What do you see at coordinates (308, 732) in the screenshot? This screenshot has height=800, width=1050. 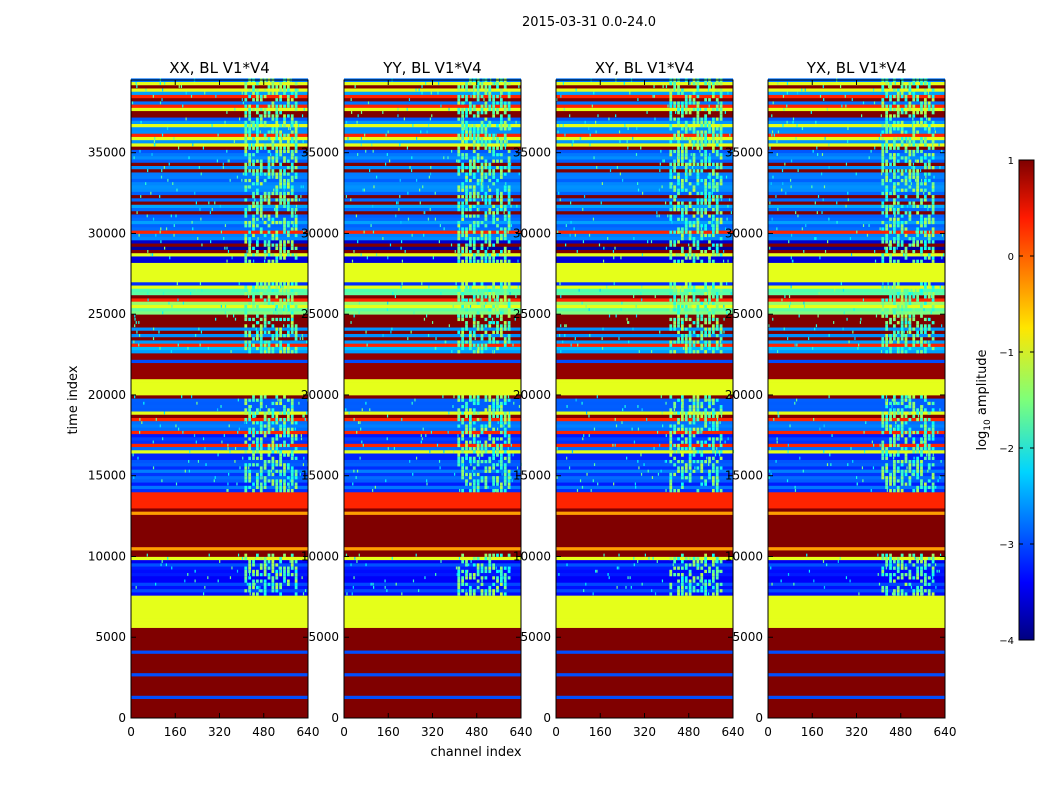 I see `x-tick-label: 640` at bounding box center [308, 732].